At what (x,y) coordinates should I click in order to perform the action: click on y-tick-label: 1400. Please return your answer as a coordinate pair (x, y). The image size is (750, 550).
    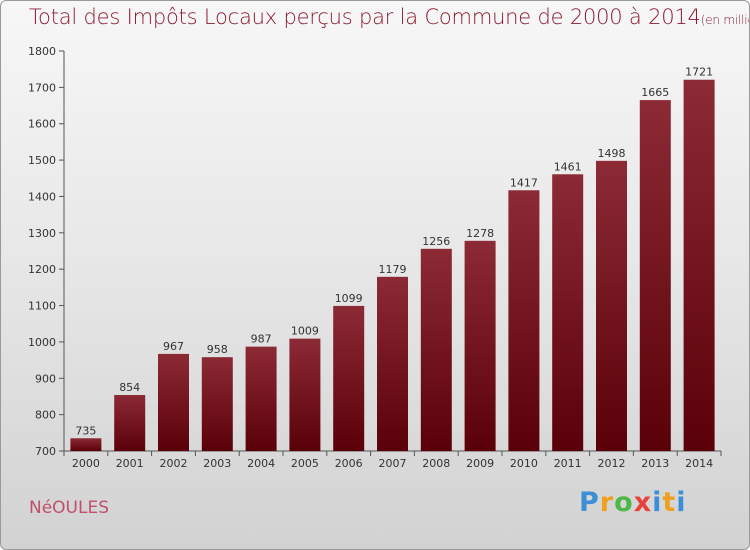
    Looking at the image, I should click on (42, 196).